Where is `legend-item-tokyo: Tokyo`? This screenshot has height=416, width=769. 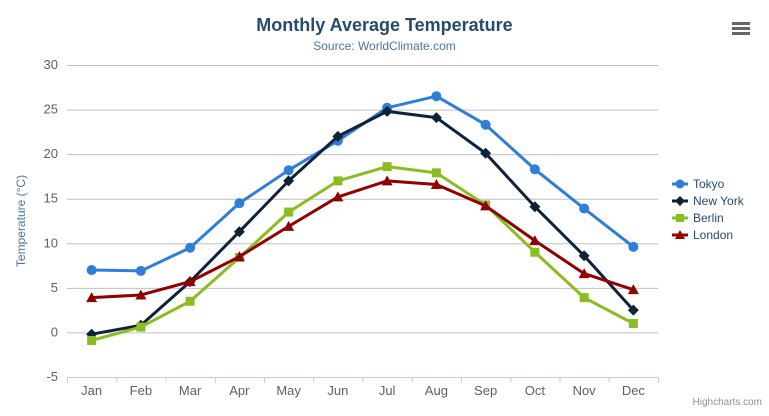
legend-item-tokyo: Tokyo is located at coordinates (708, 183).